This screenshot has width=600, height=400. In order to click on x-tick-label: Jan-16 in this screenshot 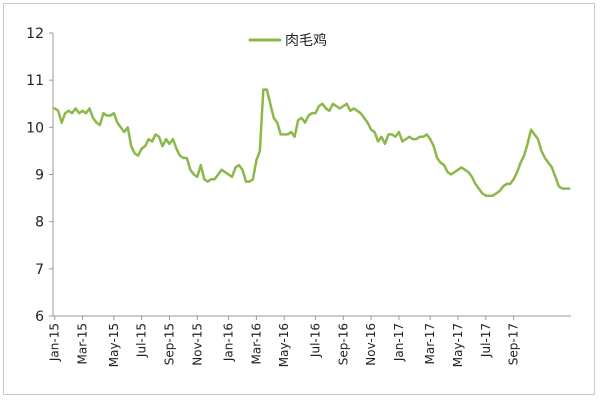, I will do `click(229, 342)`.